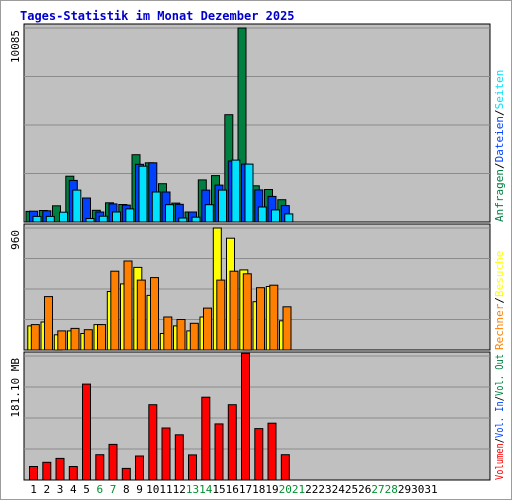  Describe the element at coordinates (86, 489) in the screenshot. I see `x-tick-label-day-5: 5` at that location.